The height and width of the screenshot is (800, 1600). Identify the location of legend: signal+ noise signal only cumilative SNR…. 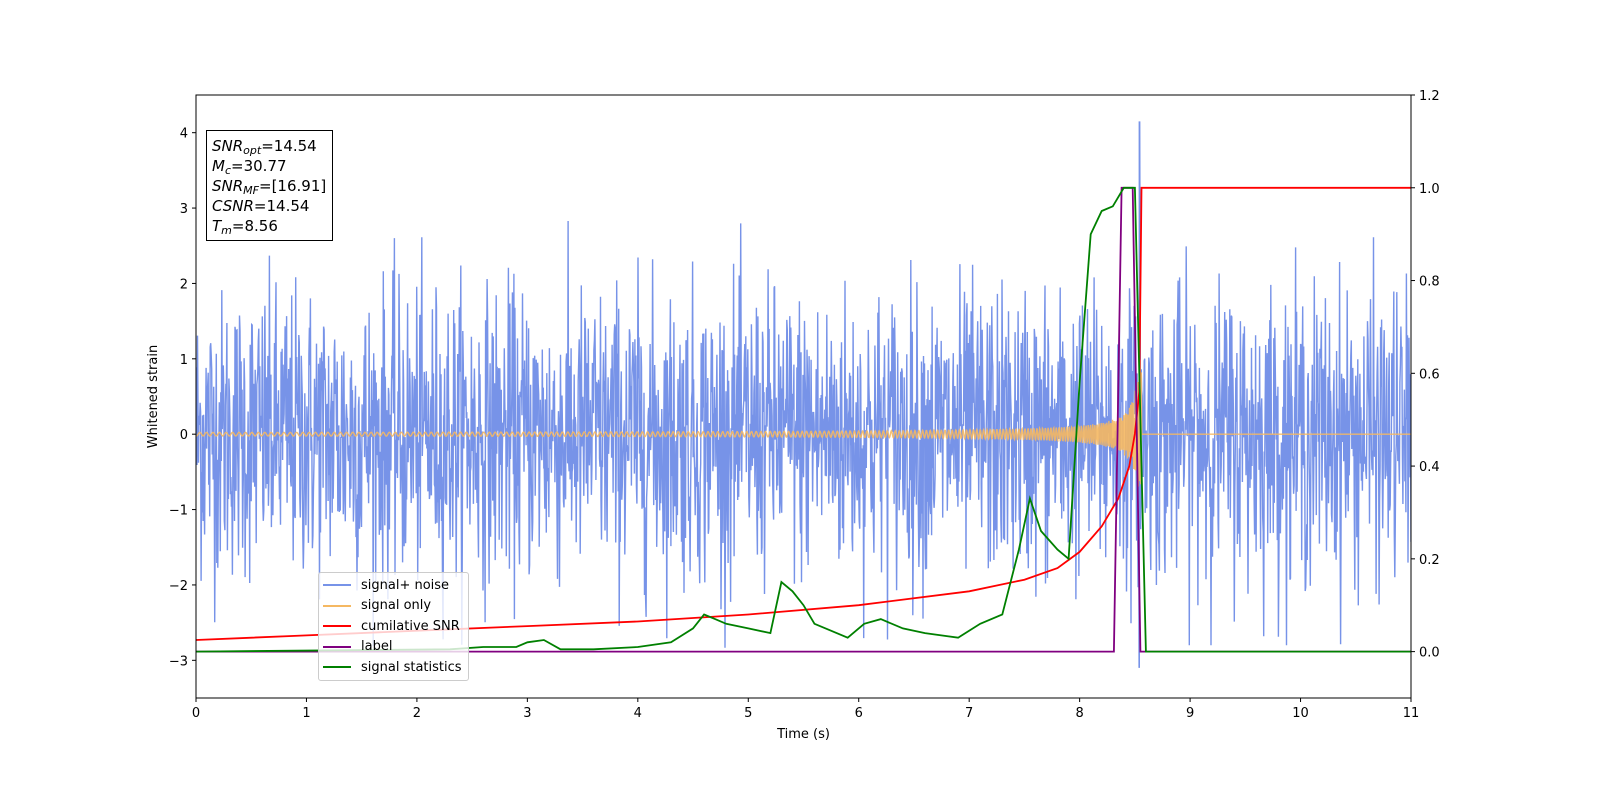
(393, 626).